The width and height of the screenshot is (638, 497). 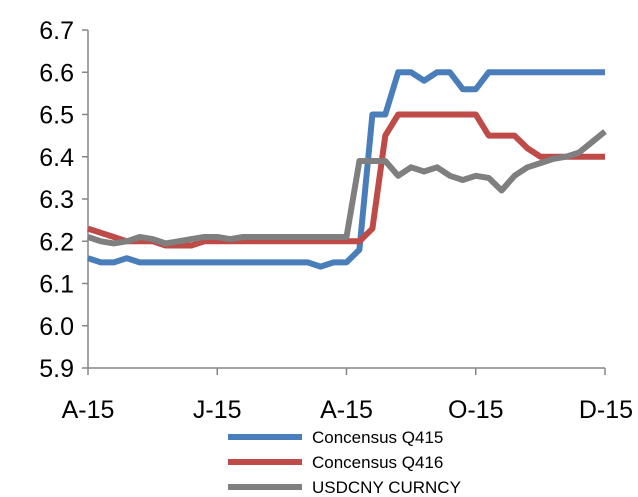 What do you see at coordinates (386, 487) in the screenshot?
I see `legend-label: USDCNY CURNCY` at bounding box center [386, 487].